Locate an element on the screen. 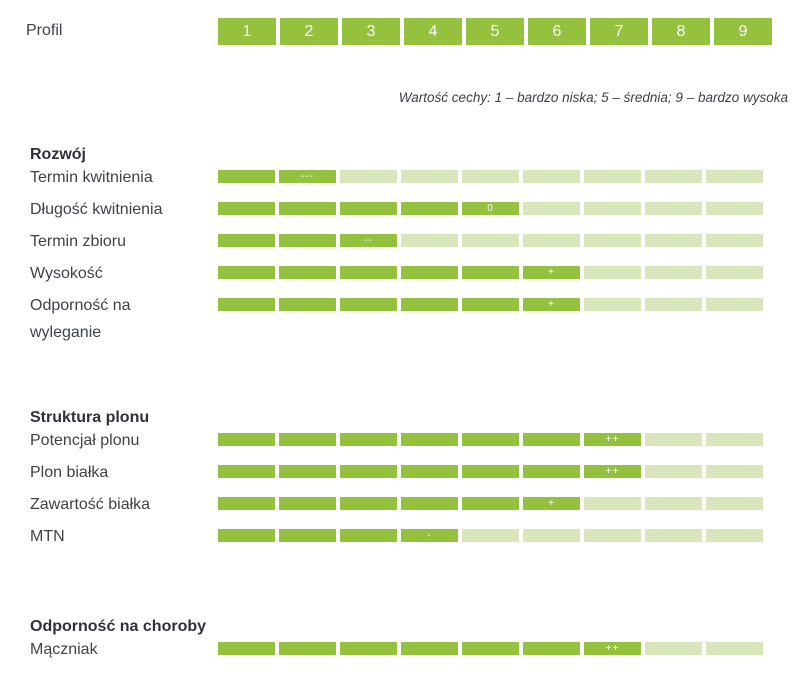 The width and height of the screenshot is (795, 689). trait-row: Wysokość + is located at coordinates (396, 277).